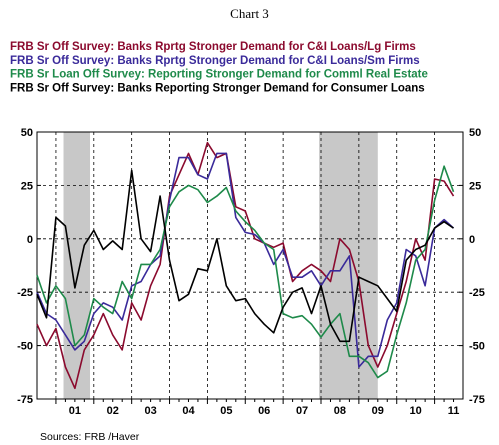 This screenshot has width=499, height=445. Describe the element at coordinates (302, 411) in the screenshot. I see `x-tick-label: 07` at that location.